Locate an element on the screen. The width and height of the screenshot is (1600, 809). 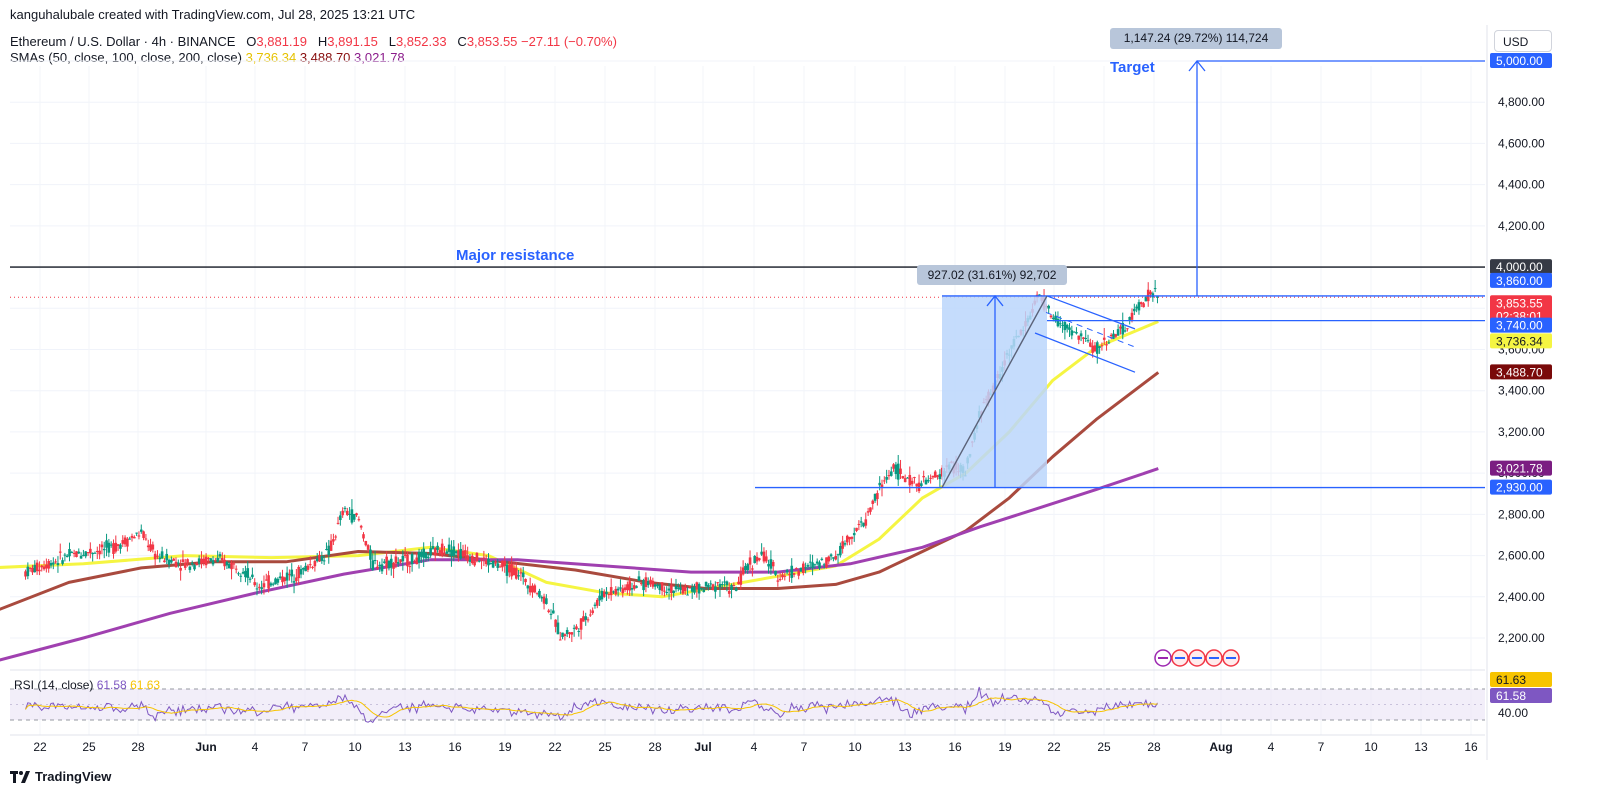
time-tick-label: 25 is located at coordinates (1104, 747).